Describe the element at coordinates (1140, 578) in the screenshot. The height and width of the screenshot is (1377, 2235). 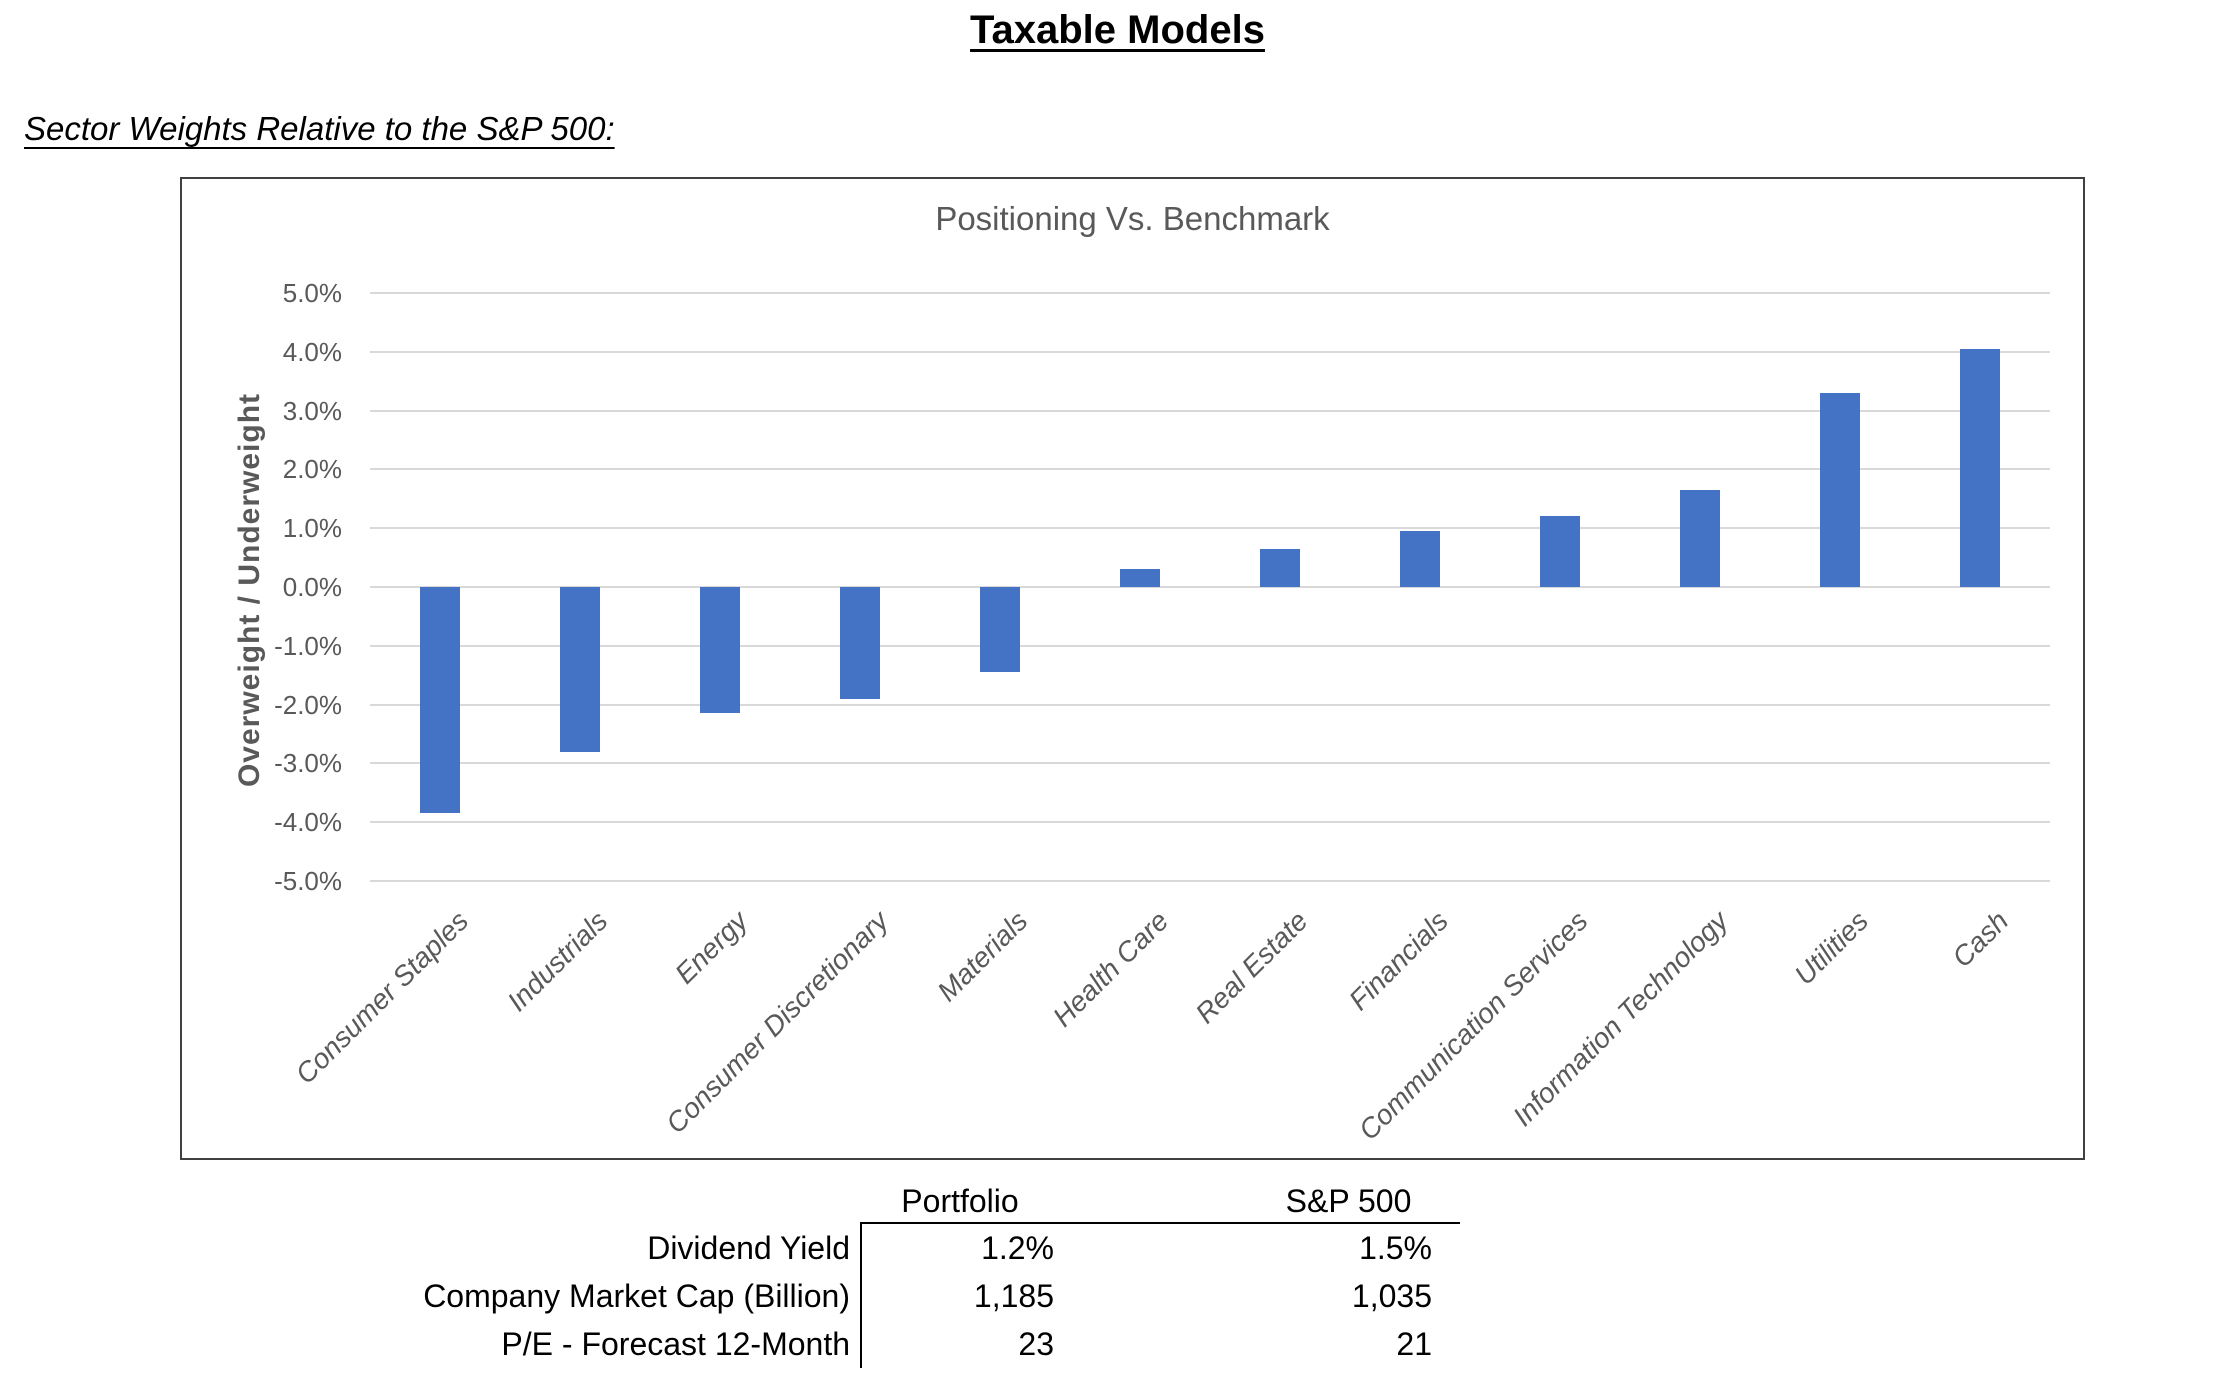
I see `bar-health-care` at that location.